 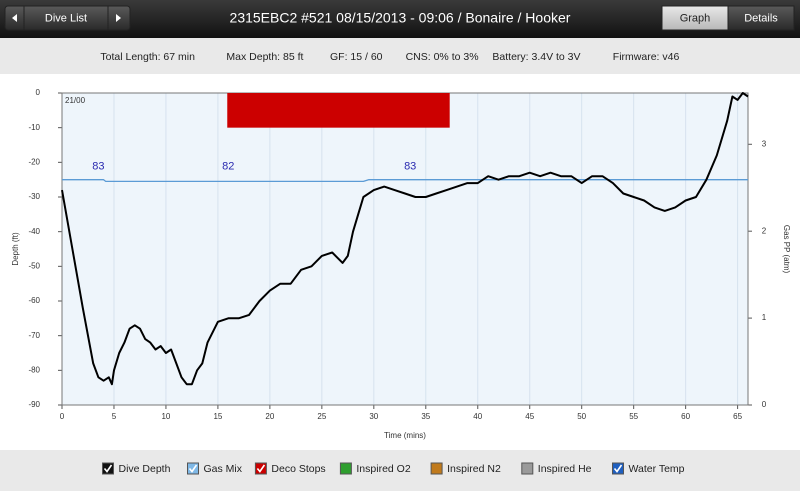 I want to click on x-tick-label: 5, so click(x=114, y=416).